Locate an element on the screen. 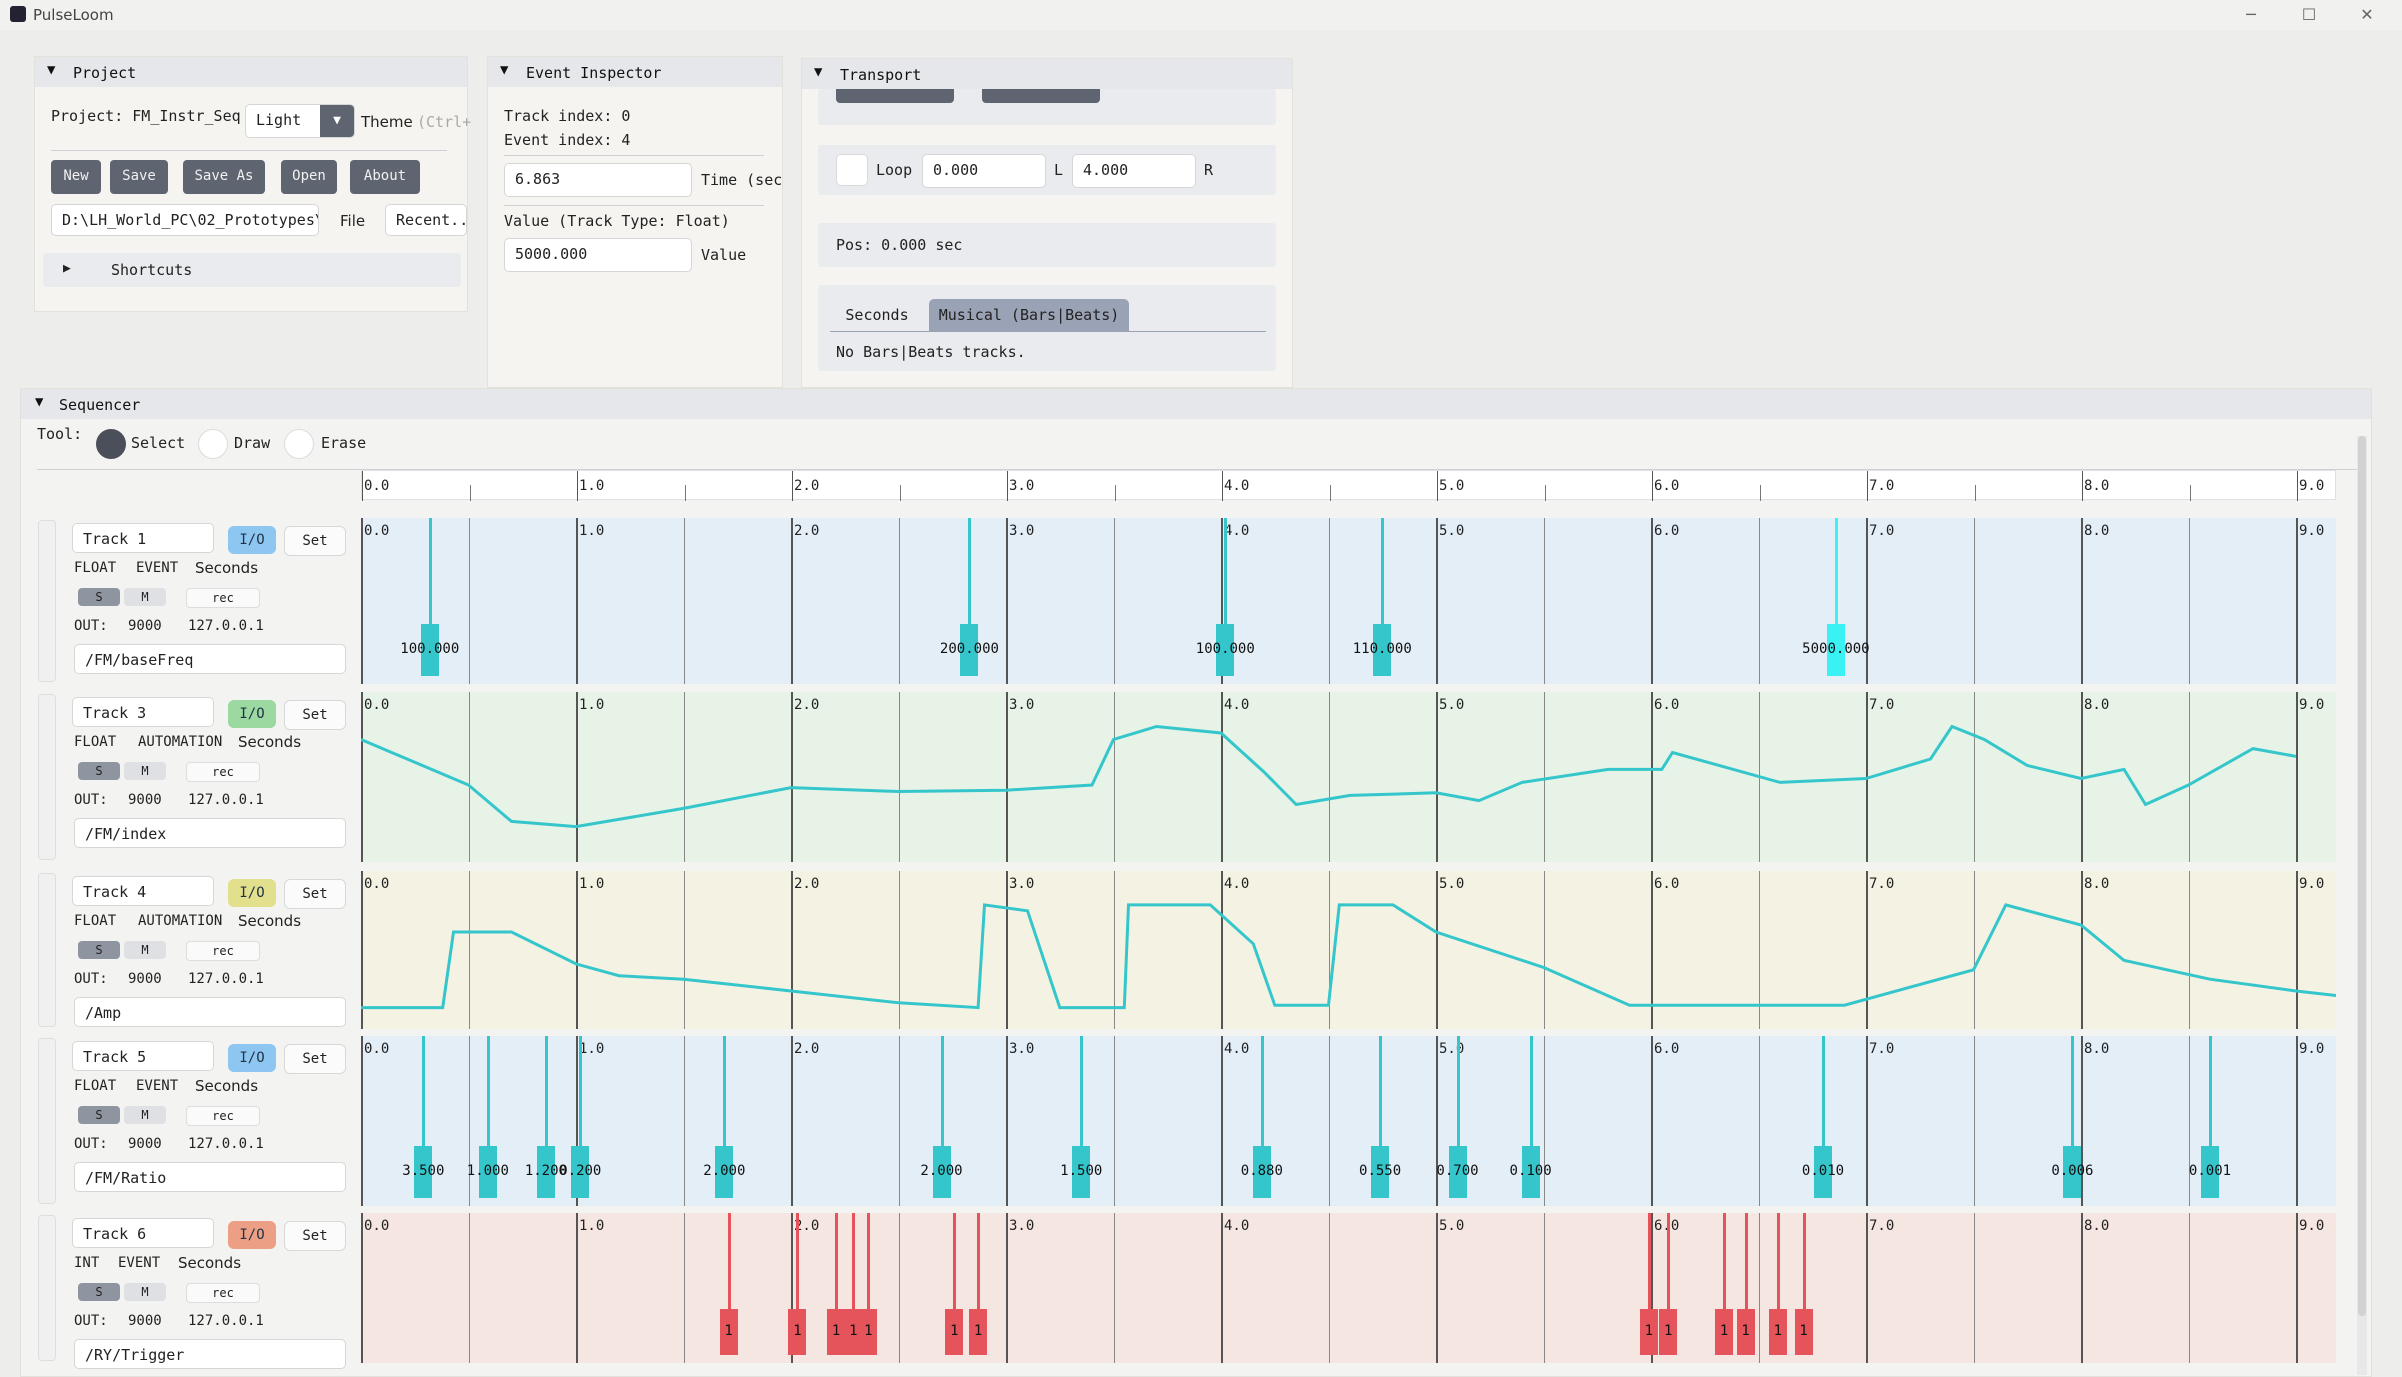 This screenshot has height=1377, width=2402. sequencer-header: ▼ Sequencer is located at coordinates (1196, 404).